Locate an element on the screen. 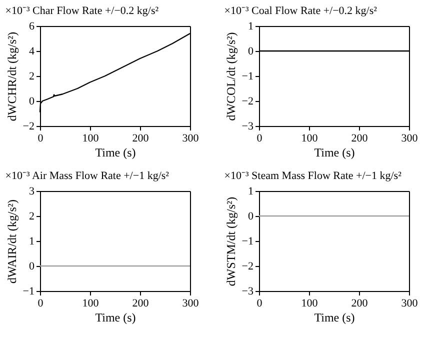 This screenshot has height=362, width=430. chart-title: ×10⁻³ Steam Mass Flow Rate +/−1 kg/s² is located at coordinates (313, 176).